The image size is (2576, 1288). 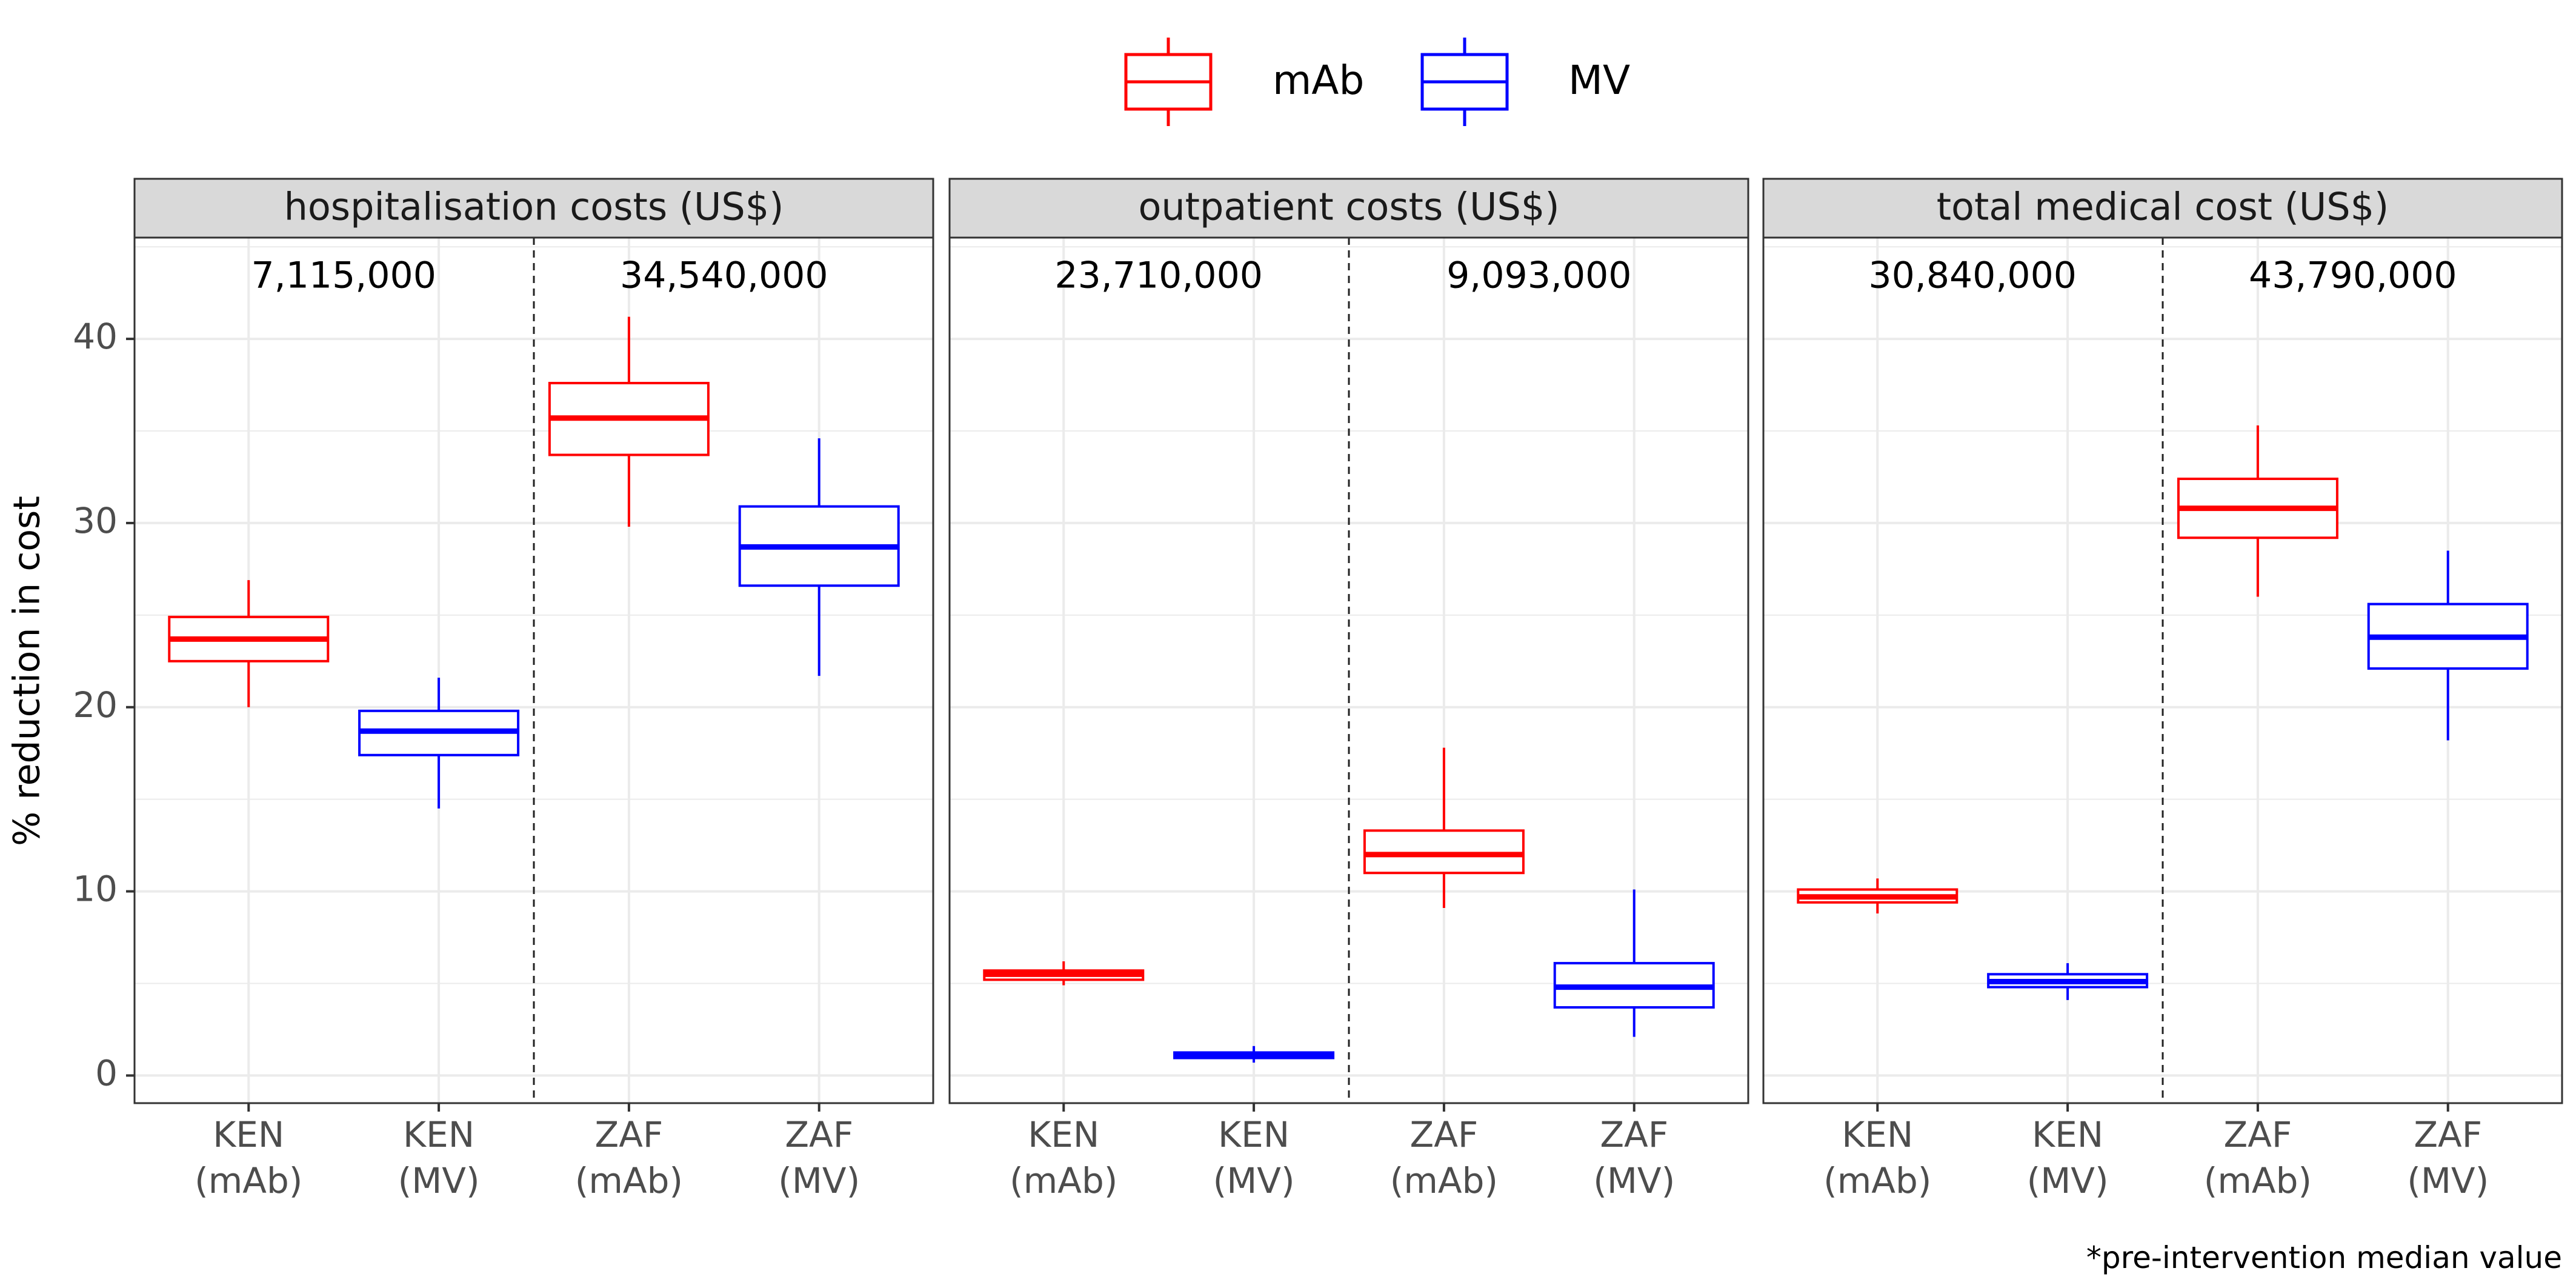 I want to click on panel-title: outpatient costs (US$), so click(x=1348, y=207).